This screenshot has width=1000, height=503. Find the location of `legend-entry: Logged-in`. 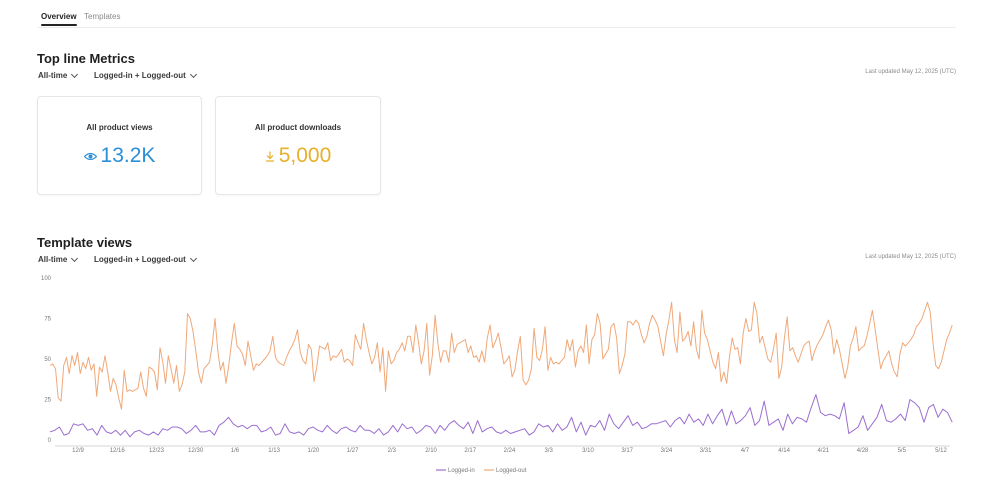

legend-entry: Logged-in is located at coordinates (461, 471).